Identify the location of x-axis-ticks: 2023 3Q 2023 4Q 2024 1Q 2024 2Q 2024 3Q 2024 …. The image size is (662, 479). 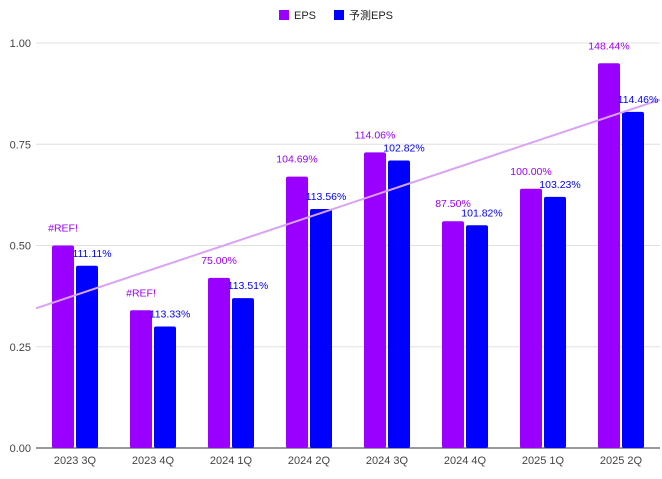
(348, 461).